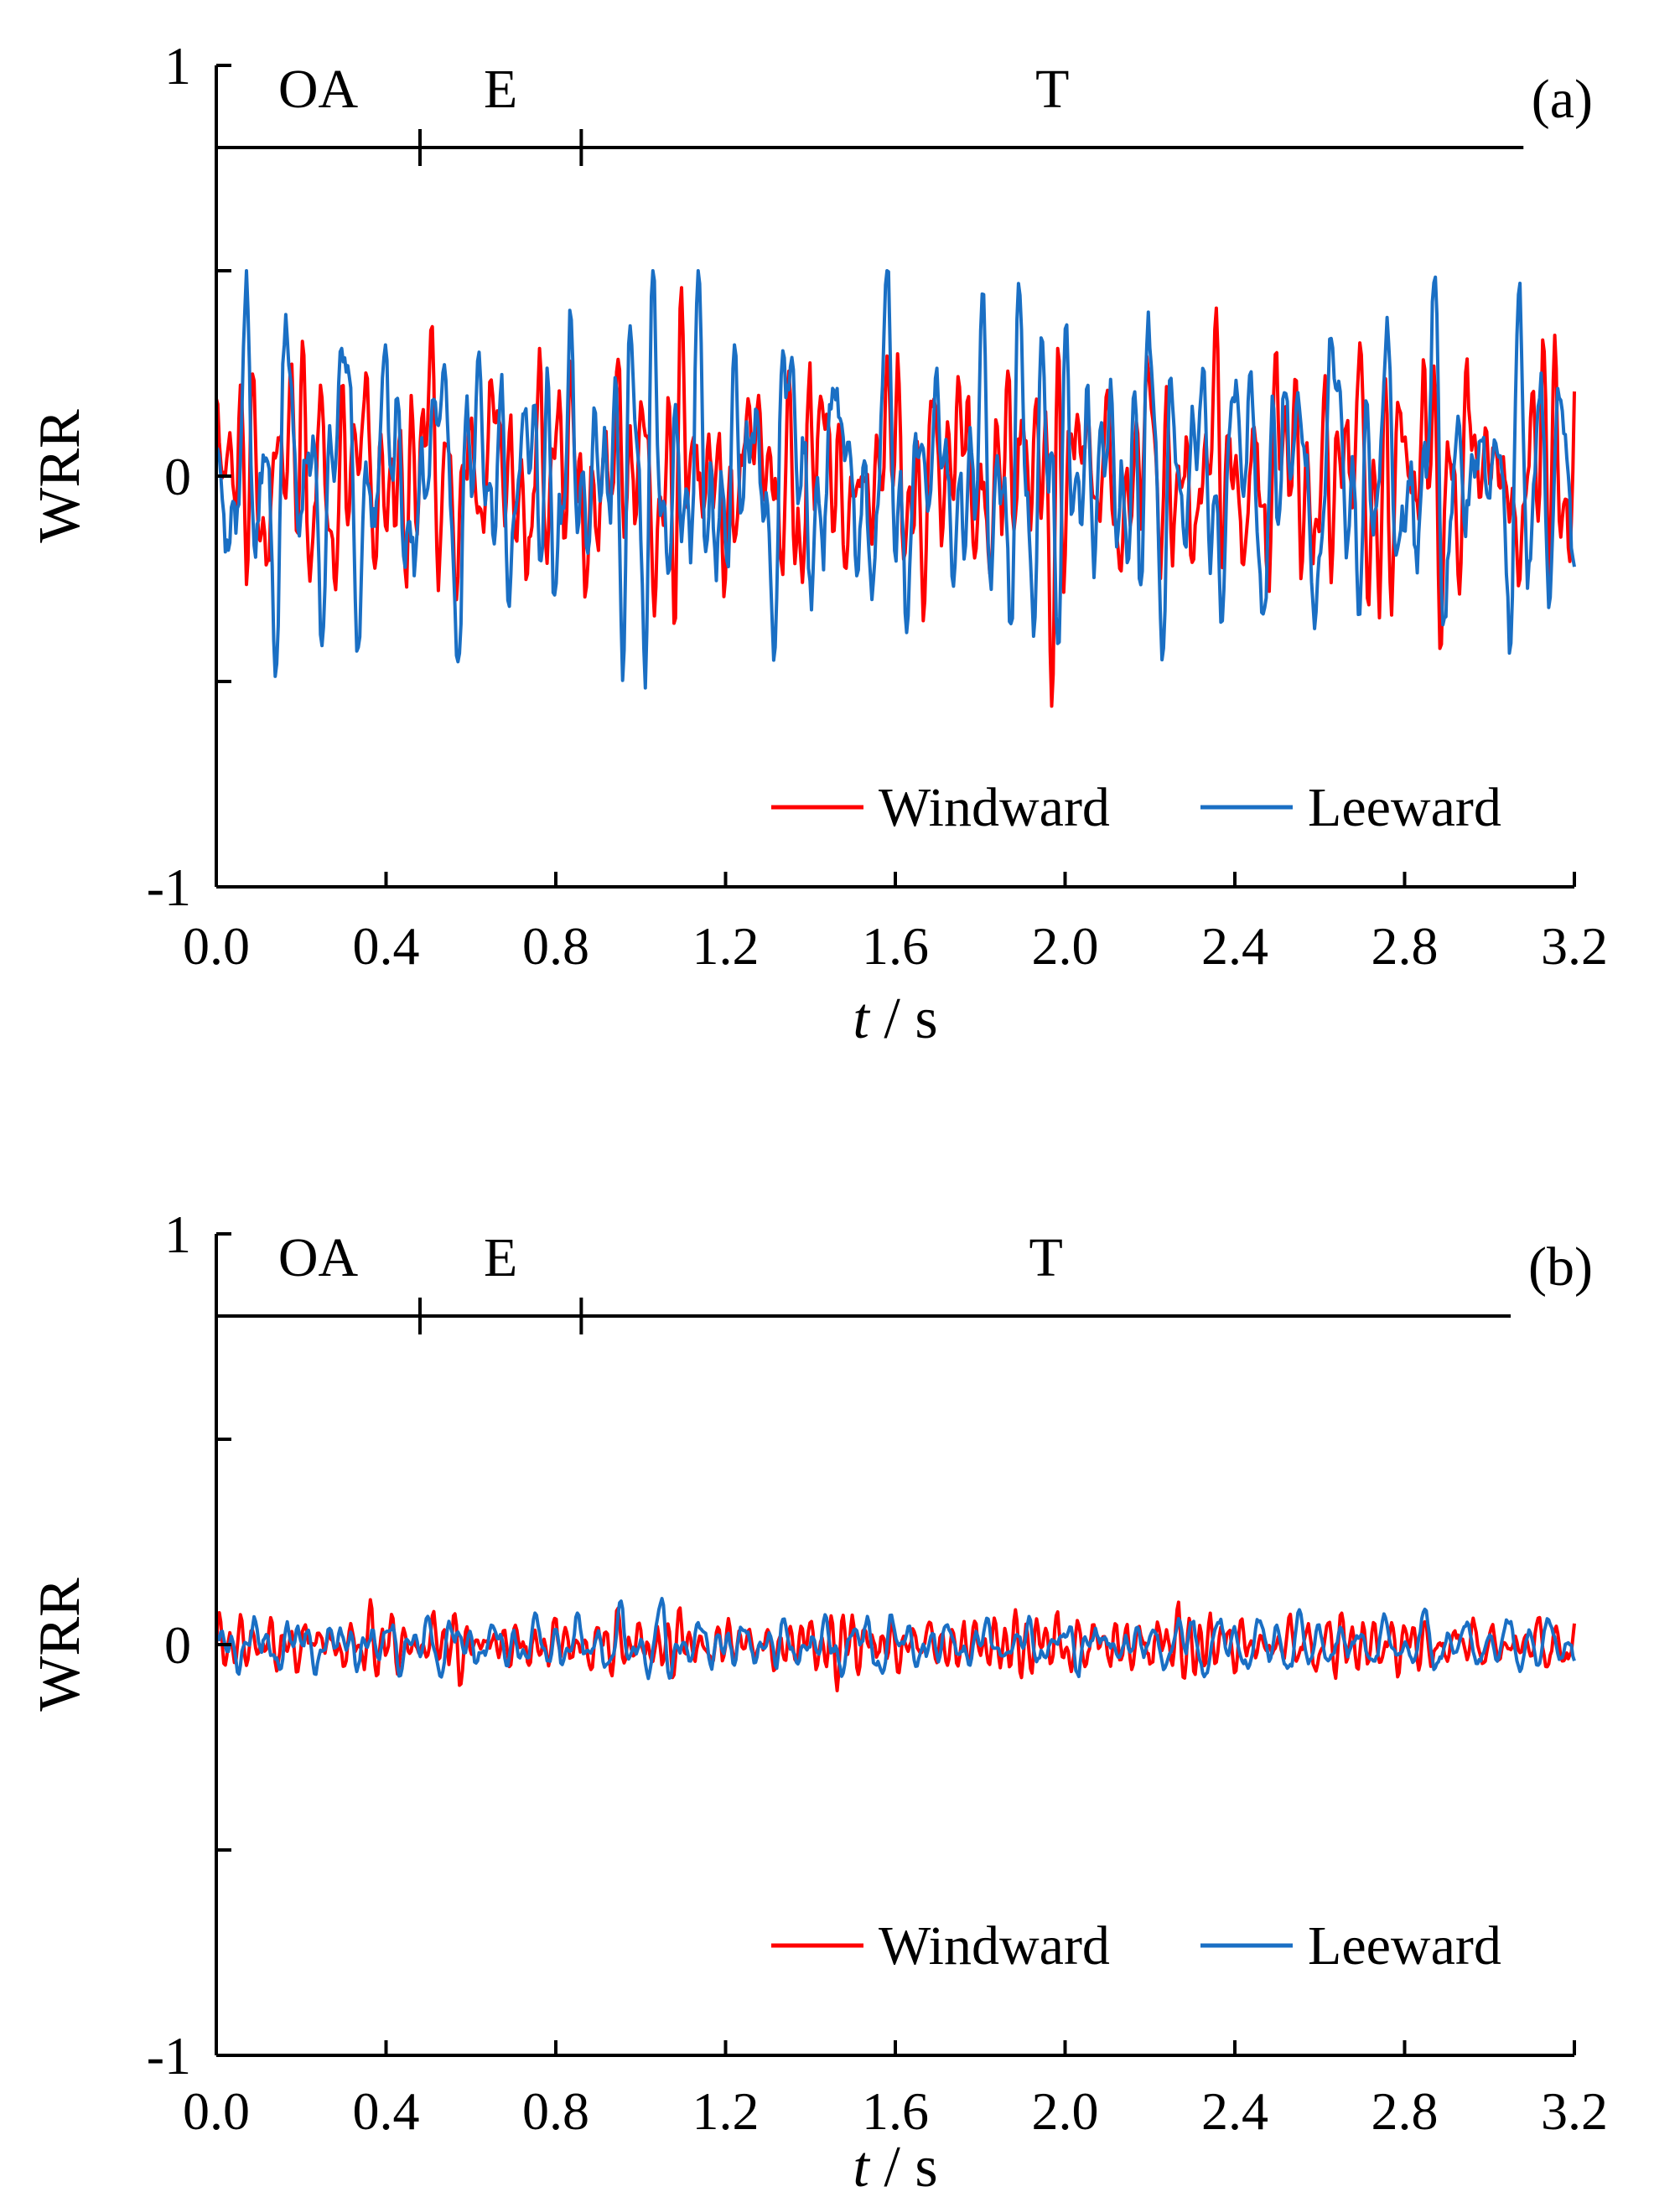 The image size is (1680, 2197). I want to click on series-line-leeward, so click(895, 1639).